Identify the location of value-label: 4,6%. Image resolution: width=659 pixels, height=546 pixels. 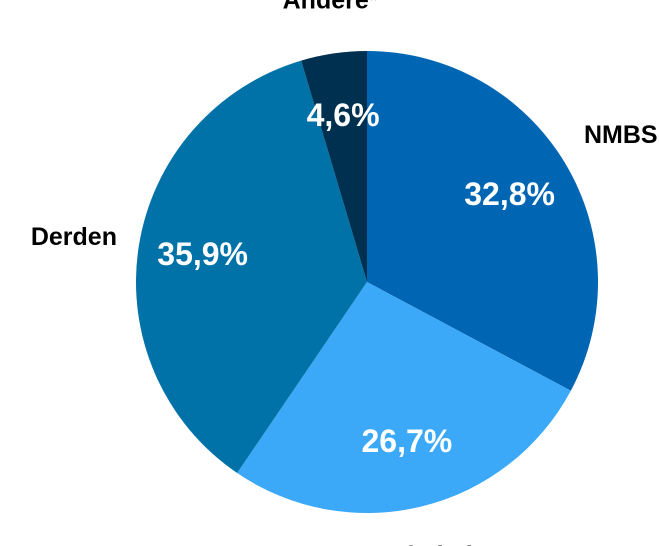
(343, 115).